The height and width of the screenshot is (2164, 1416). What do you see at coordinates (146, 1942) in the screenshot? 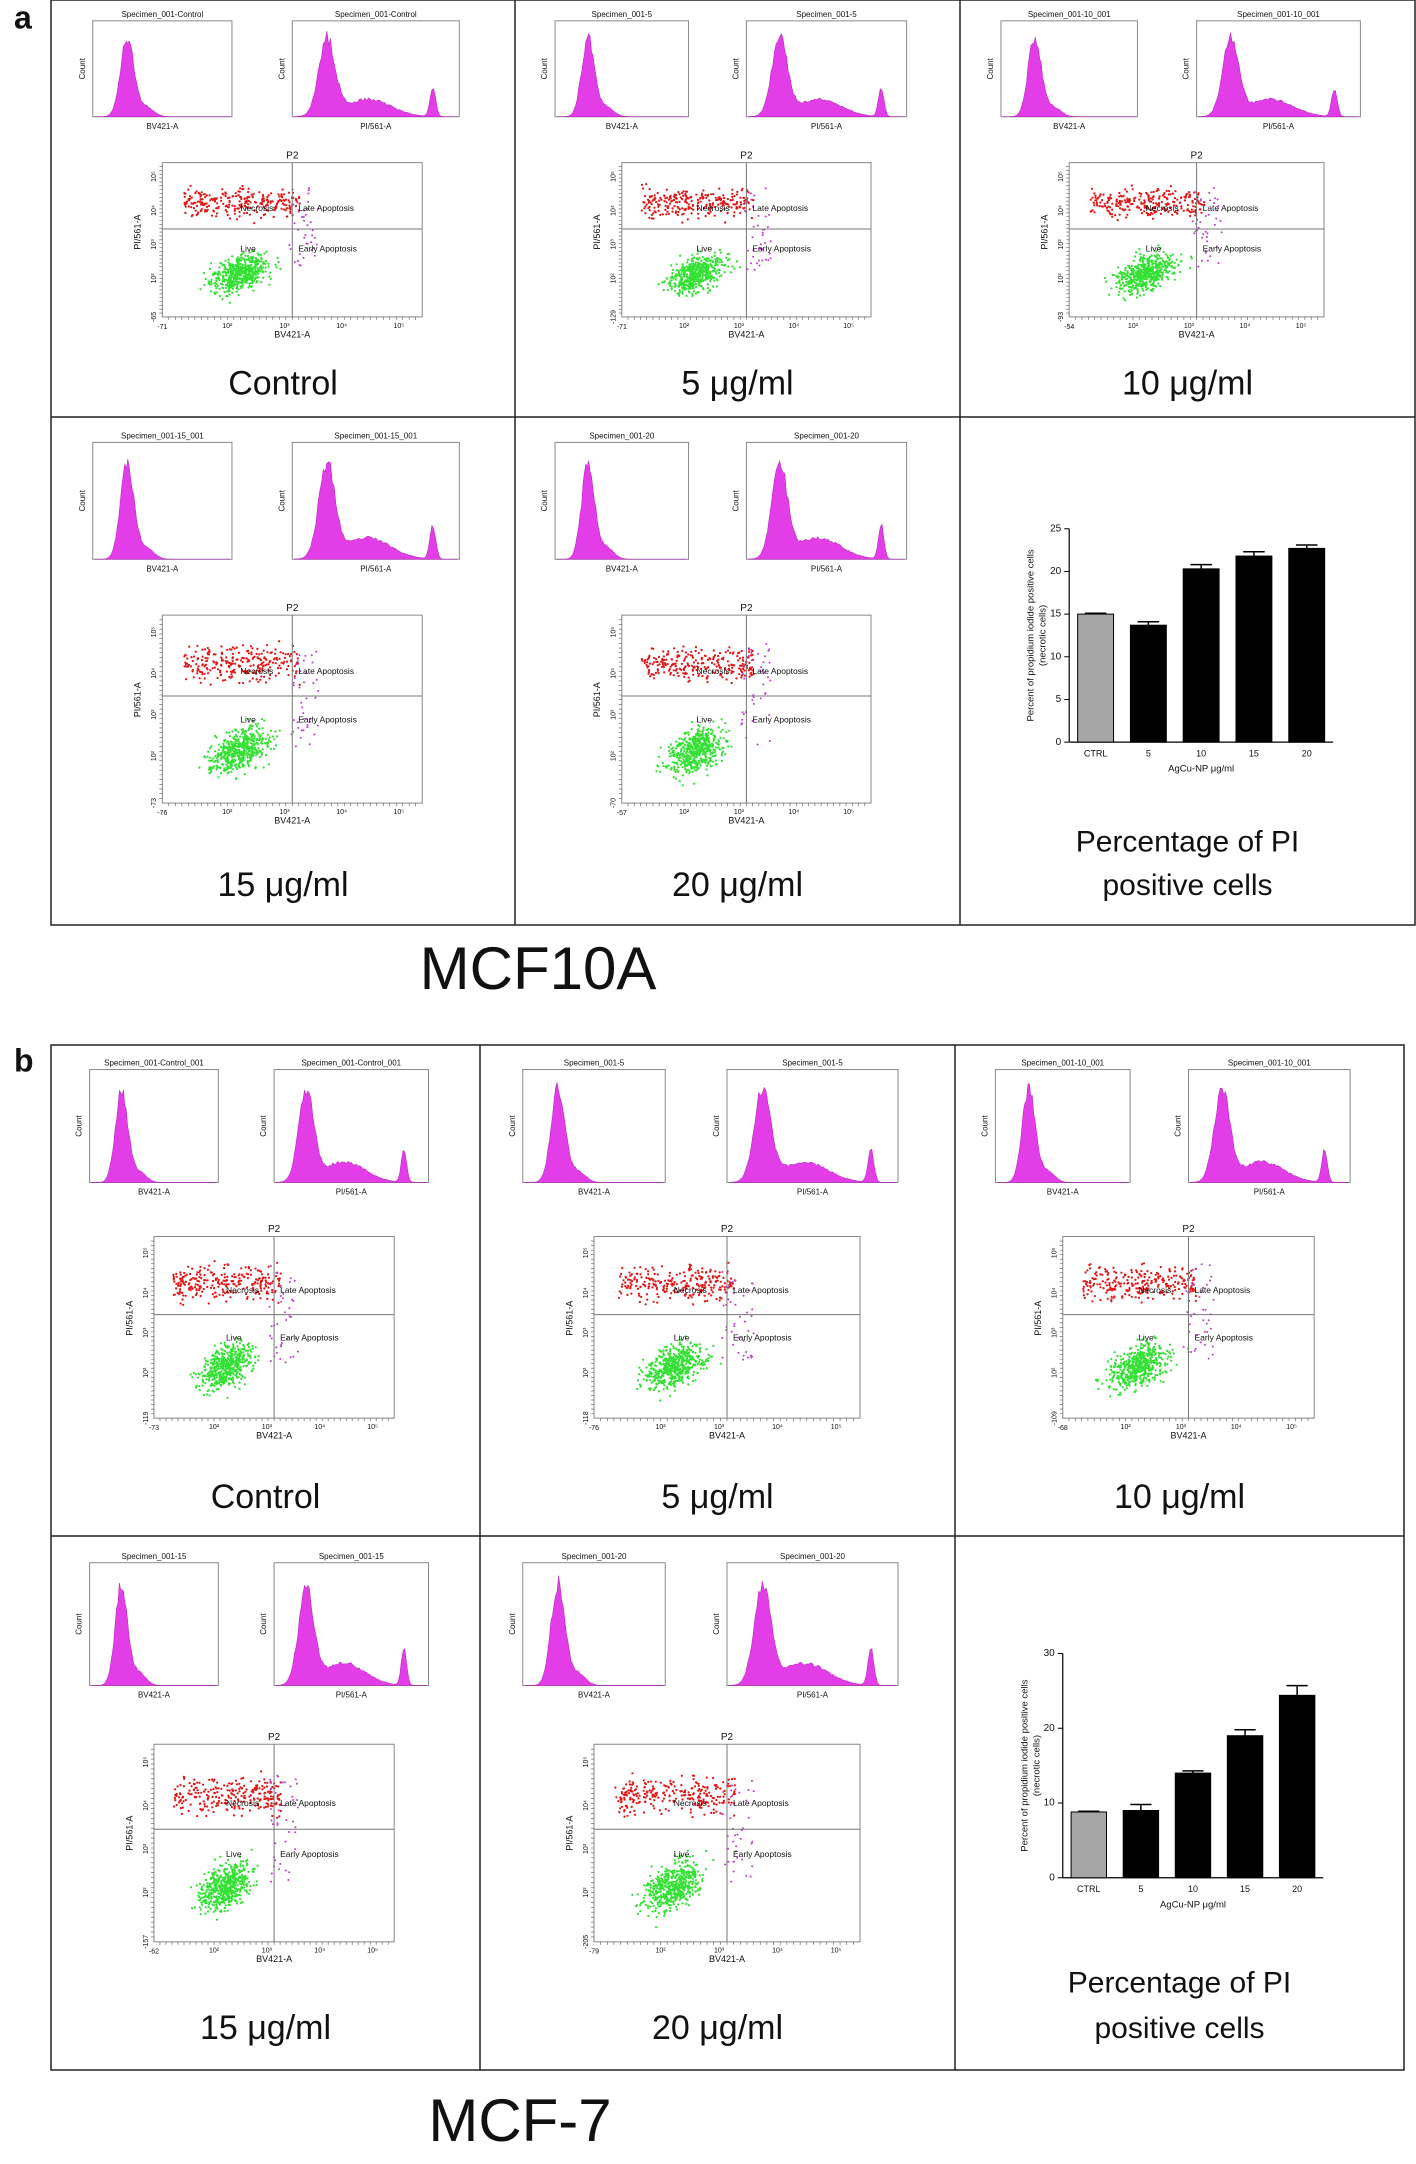
I see `y-min-label: -157` at bounding box center [146, 1942].